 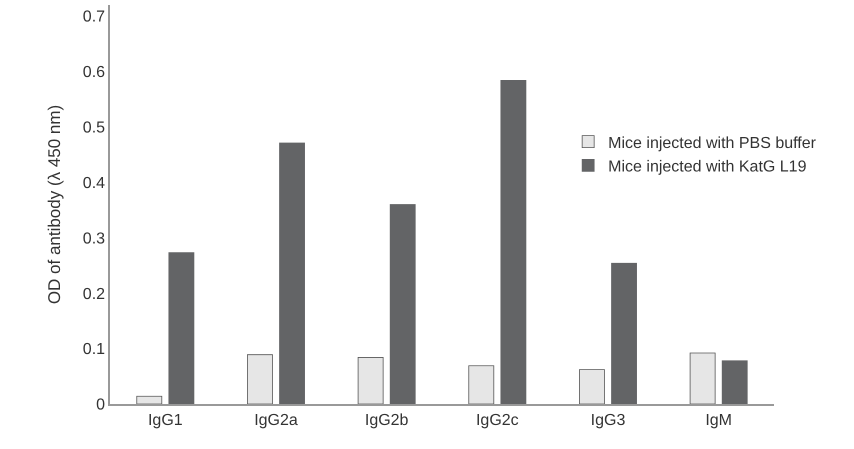 What do you see at coordinates (101, 405) in the screenshot?
I see `y-tick-label: 0` at bounding box center [101, 405].